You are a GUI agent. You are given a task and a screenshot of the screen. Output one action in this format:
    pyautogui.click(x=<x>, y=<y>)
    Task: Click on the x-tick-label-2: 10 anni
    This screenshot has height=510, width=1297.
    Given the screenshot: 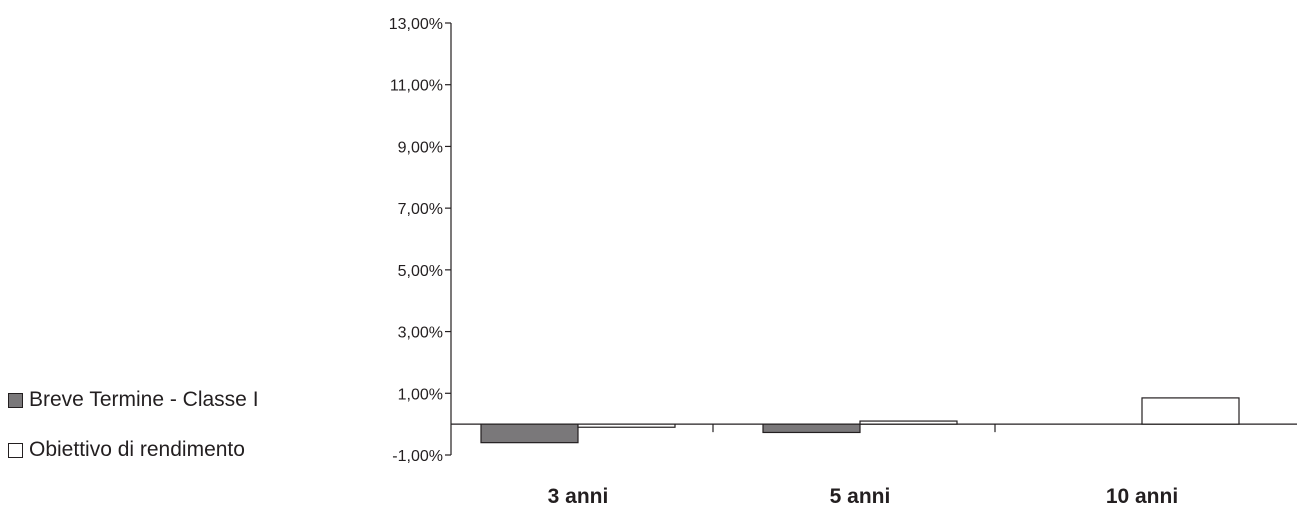 What is the action you would take?
    pyautogui.click(x=1142, y=496)
    